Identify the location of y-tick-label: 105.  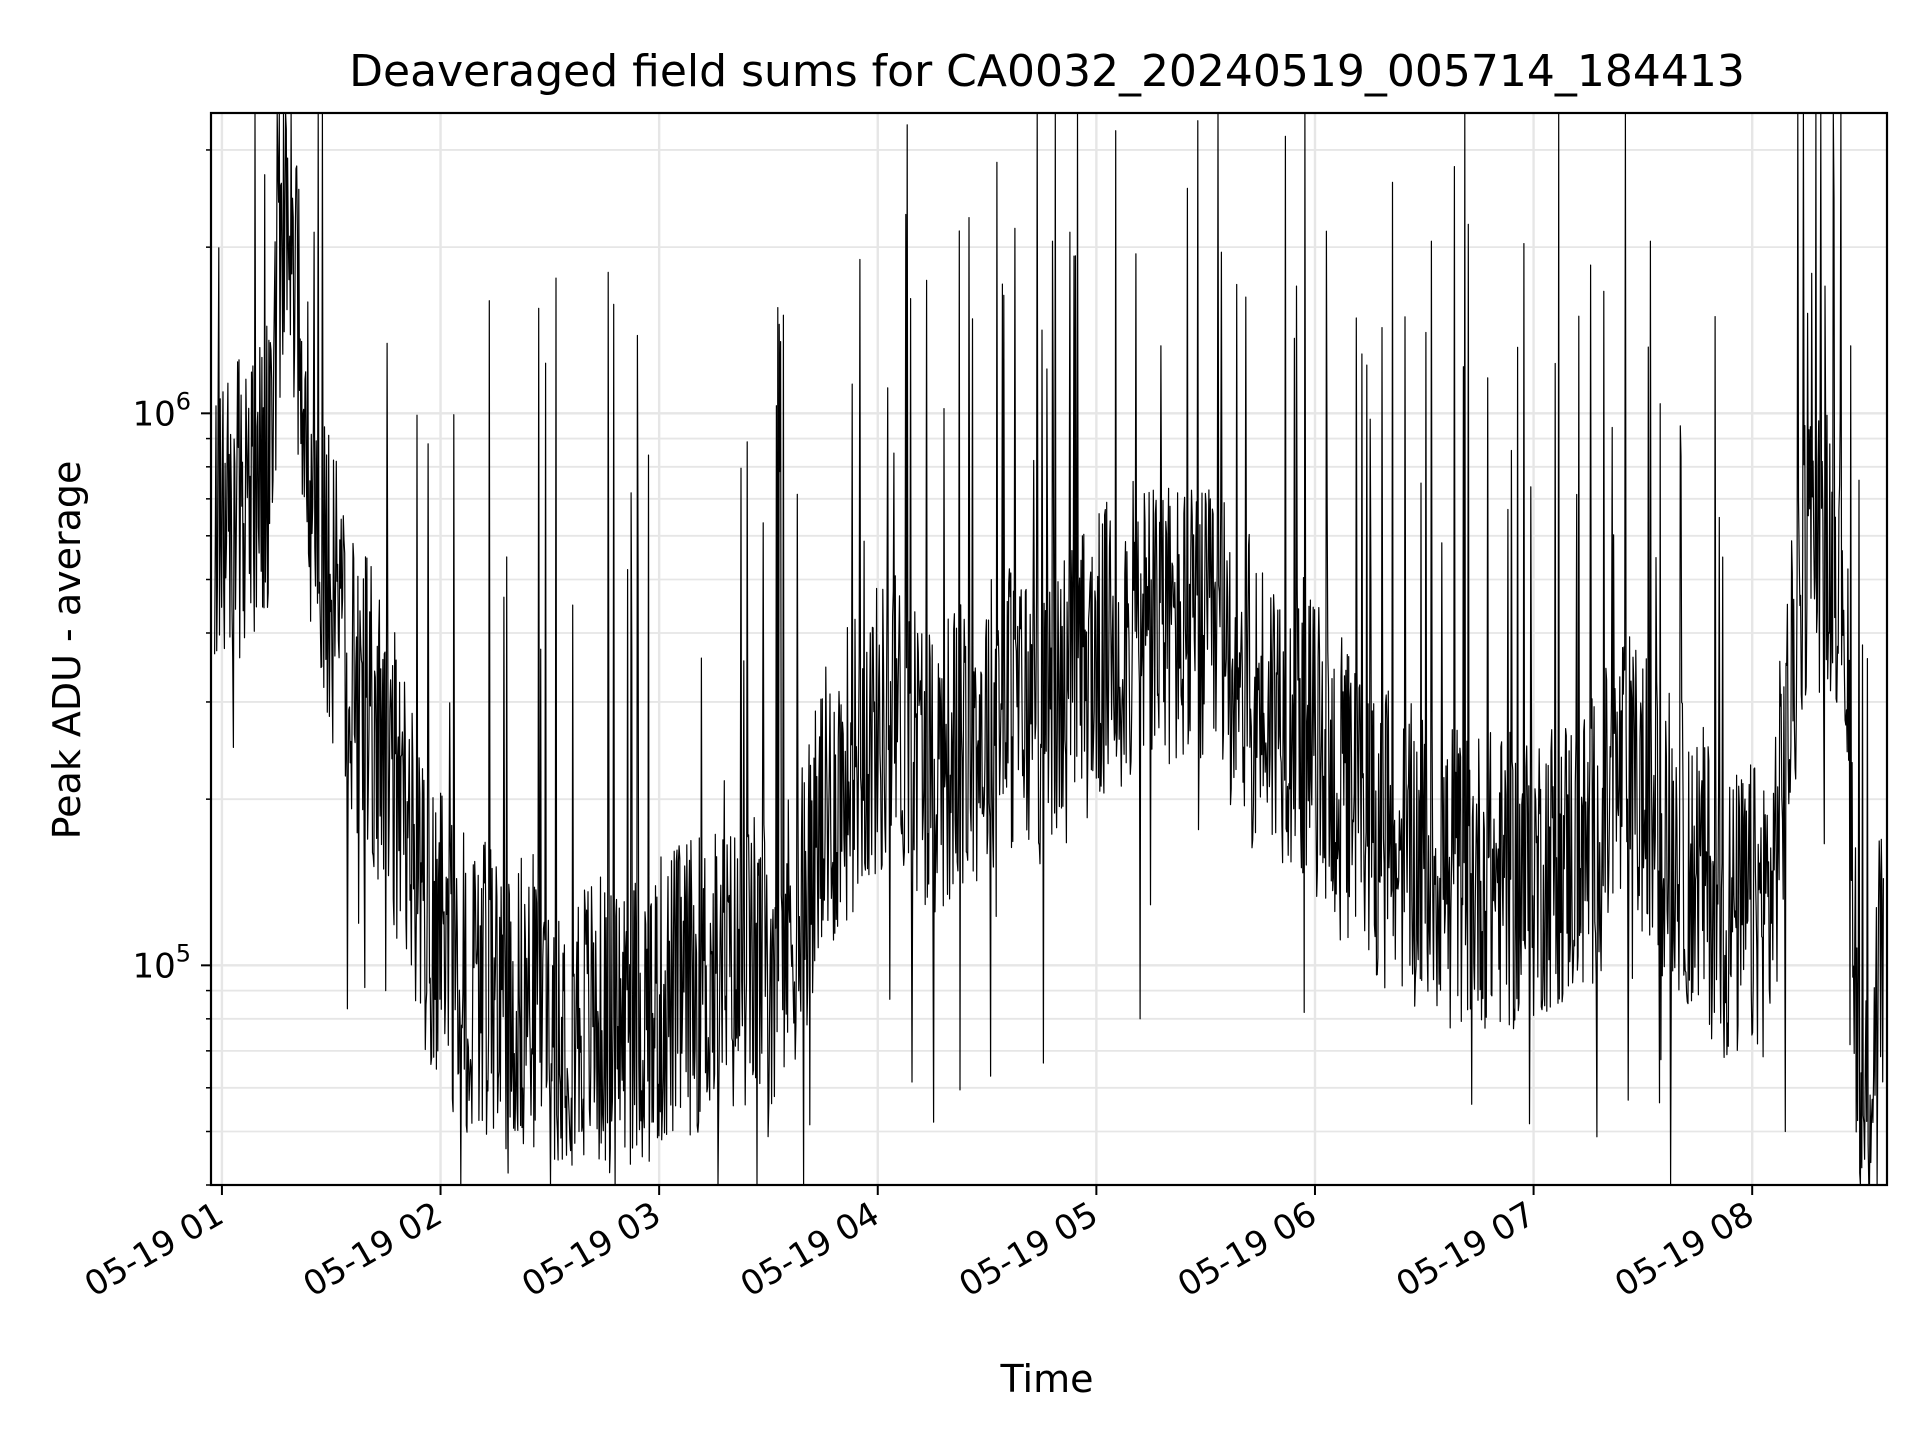
(161, 962).